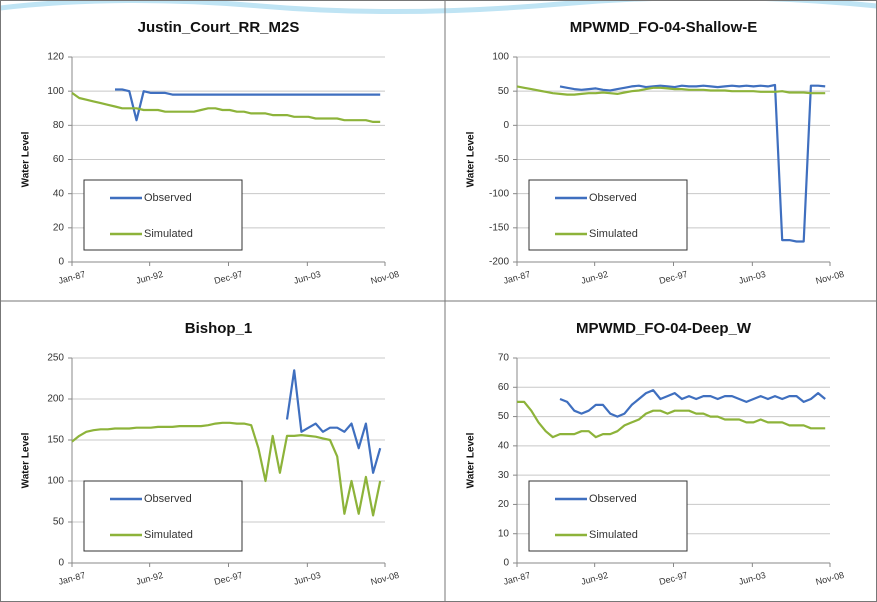 Image resolution: width=877 pixels, height=602 pixels. Describe the element at coordinates (664, 328) in the screenshot. I see `chart-title: MPWMD_FO-04-Deep_W` at that location.